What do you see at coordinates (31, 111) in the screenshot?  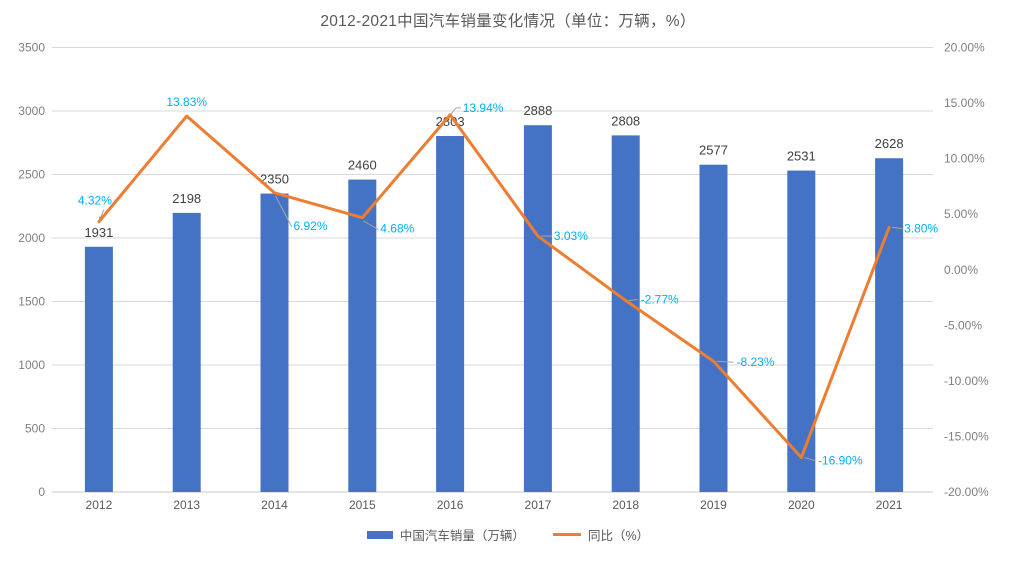 I see `y-axis-tick-label: 3000` at bounding box center [31, 111].